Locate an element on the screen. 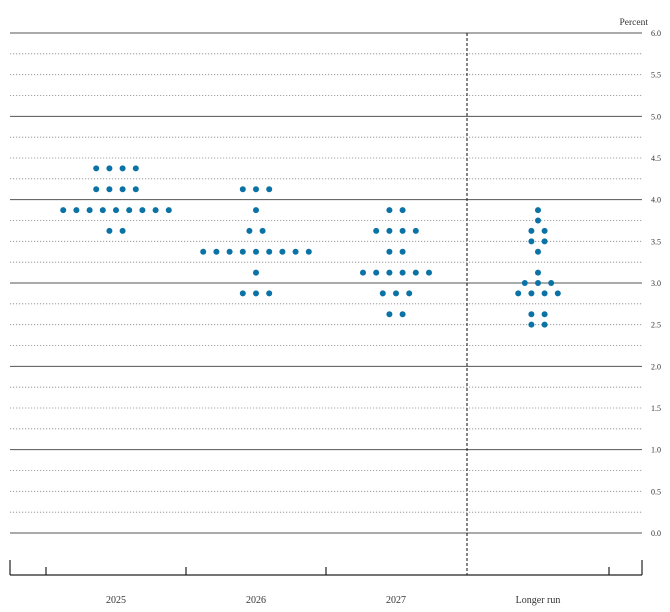 This screenshot has width=670, height=612. y-tick-label: 4.0 is located at coordinates (656, 200).